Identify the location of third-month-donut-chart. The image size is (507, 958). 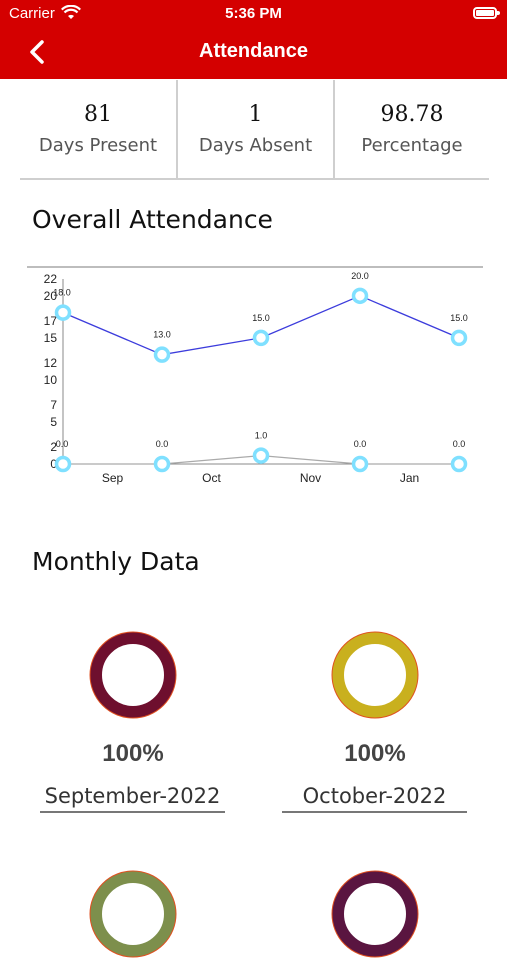
(133, 914).